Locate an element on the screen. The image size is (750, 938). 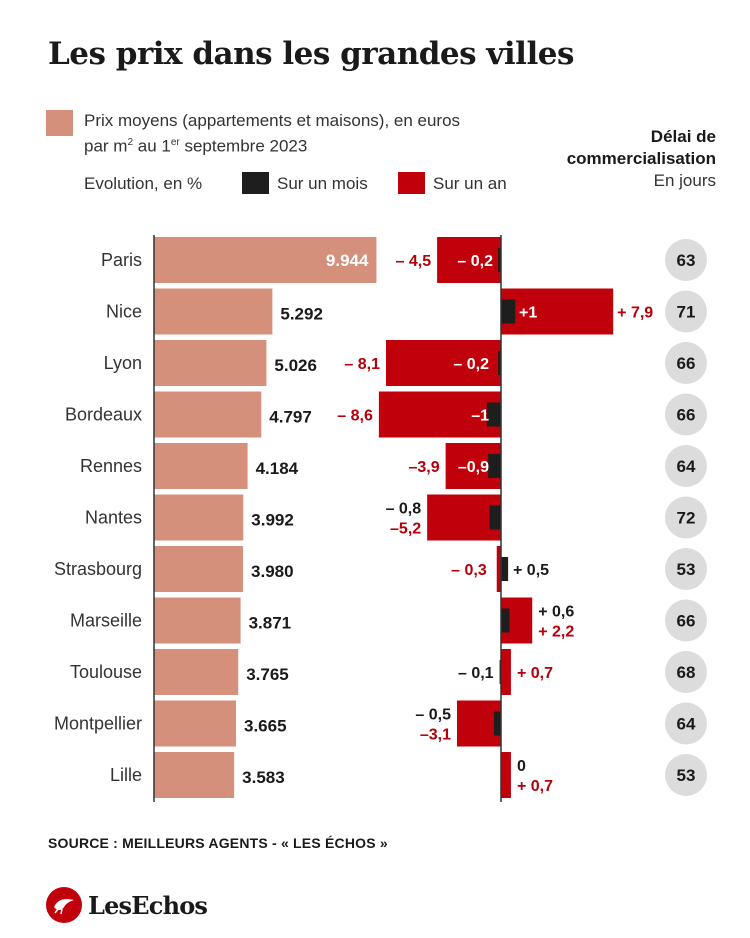
year-value-label: – 0,3 is located at coordinates (469, 570).